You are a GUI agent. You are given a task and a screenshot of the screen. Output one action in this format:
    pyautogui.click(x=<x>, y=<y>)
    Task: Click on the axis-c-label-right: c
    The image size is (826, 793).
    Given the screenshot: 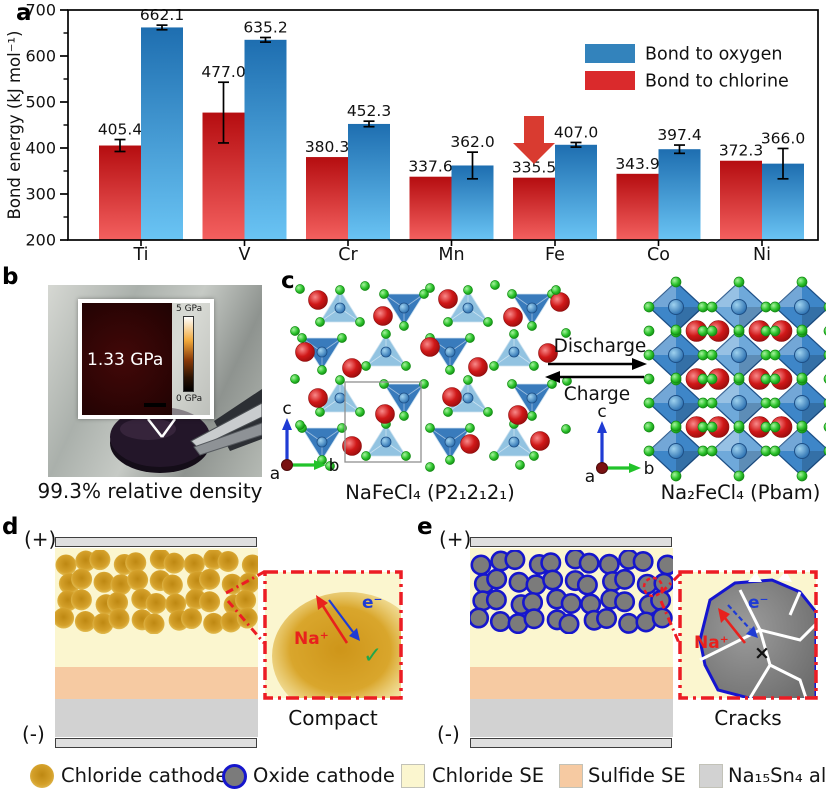 What is the action you would take?
    pyautogui.click(x=601, y=412)
    